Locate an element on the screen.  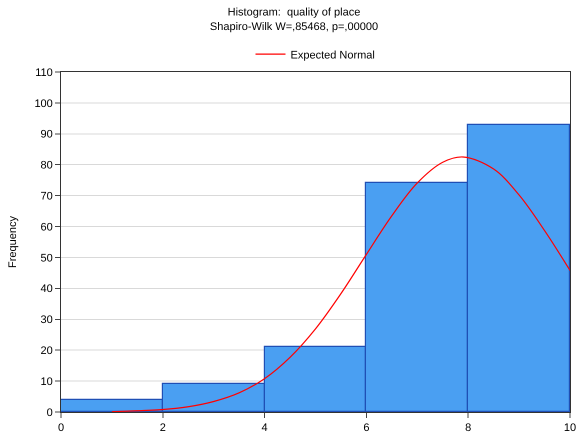
x-tick-label: 2 is located at coordinates (163, 428).